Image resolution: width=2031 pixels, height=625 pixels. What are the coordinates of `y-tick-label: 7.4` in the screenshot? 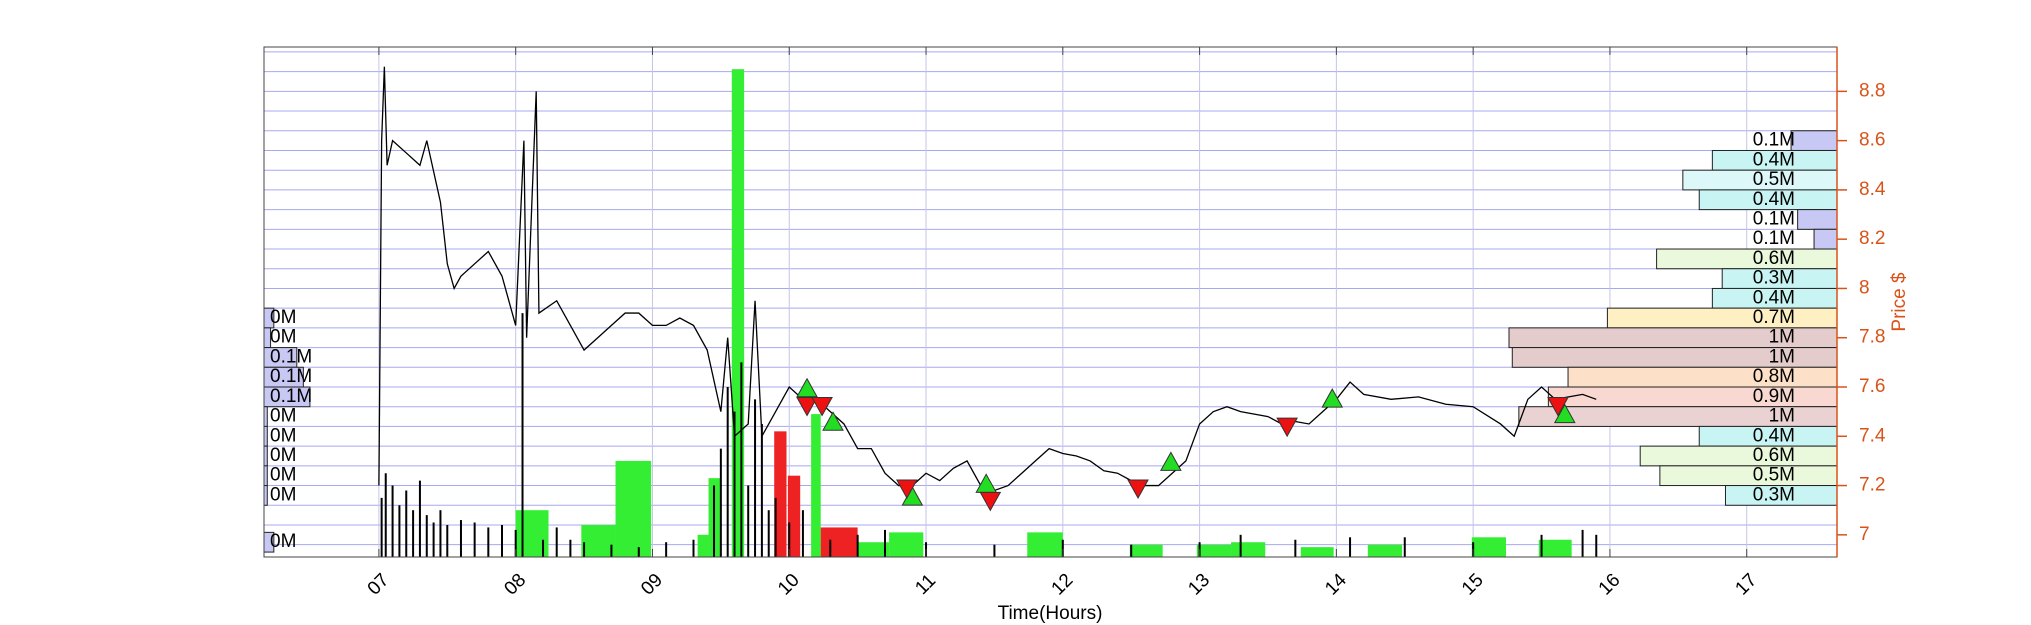 It's located at (1872, 435).